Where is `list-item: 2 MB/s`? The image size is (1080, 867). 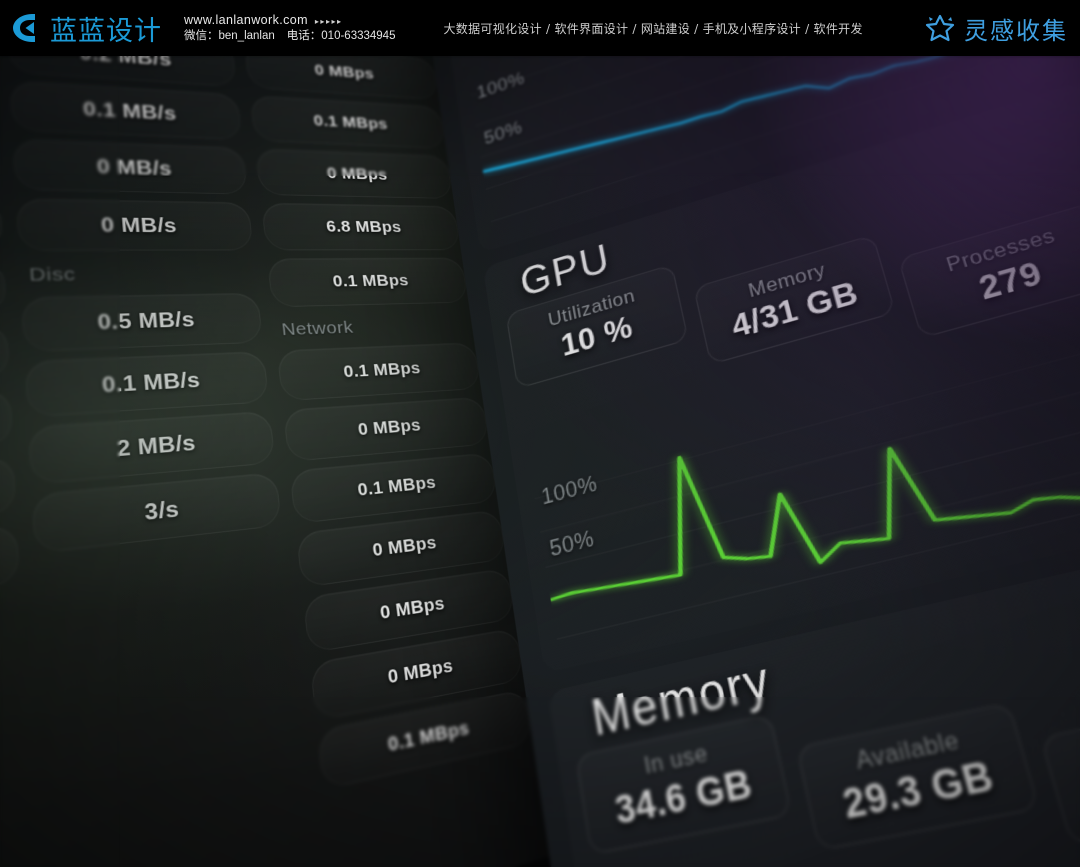 list-item: 2 MB/s is located at coordinates (151, 447).